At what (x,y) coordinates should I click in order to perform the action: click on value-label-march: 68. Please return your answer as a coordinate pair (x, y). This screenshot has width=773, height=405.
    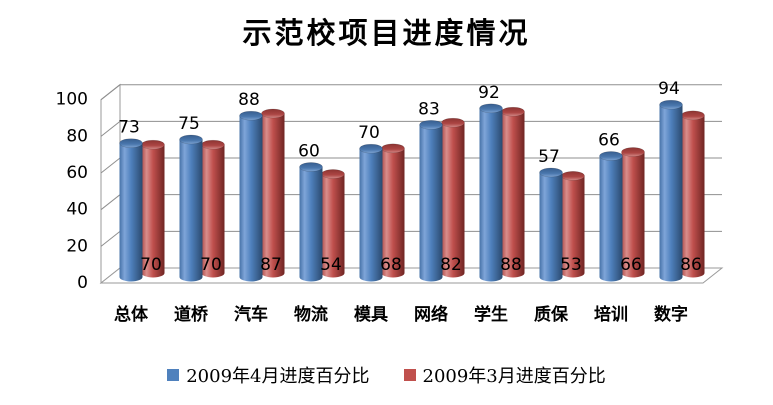
    Looking at the image, I should click on (391, 265).